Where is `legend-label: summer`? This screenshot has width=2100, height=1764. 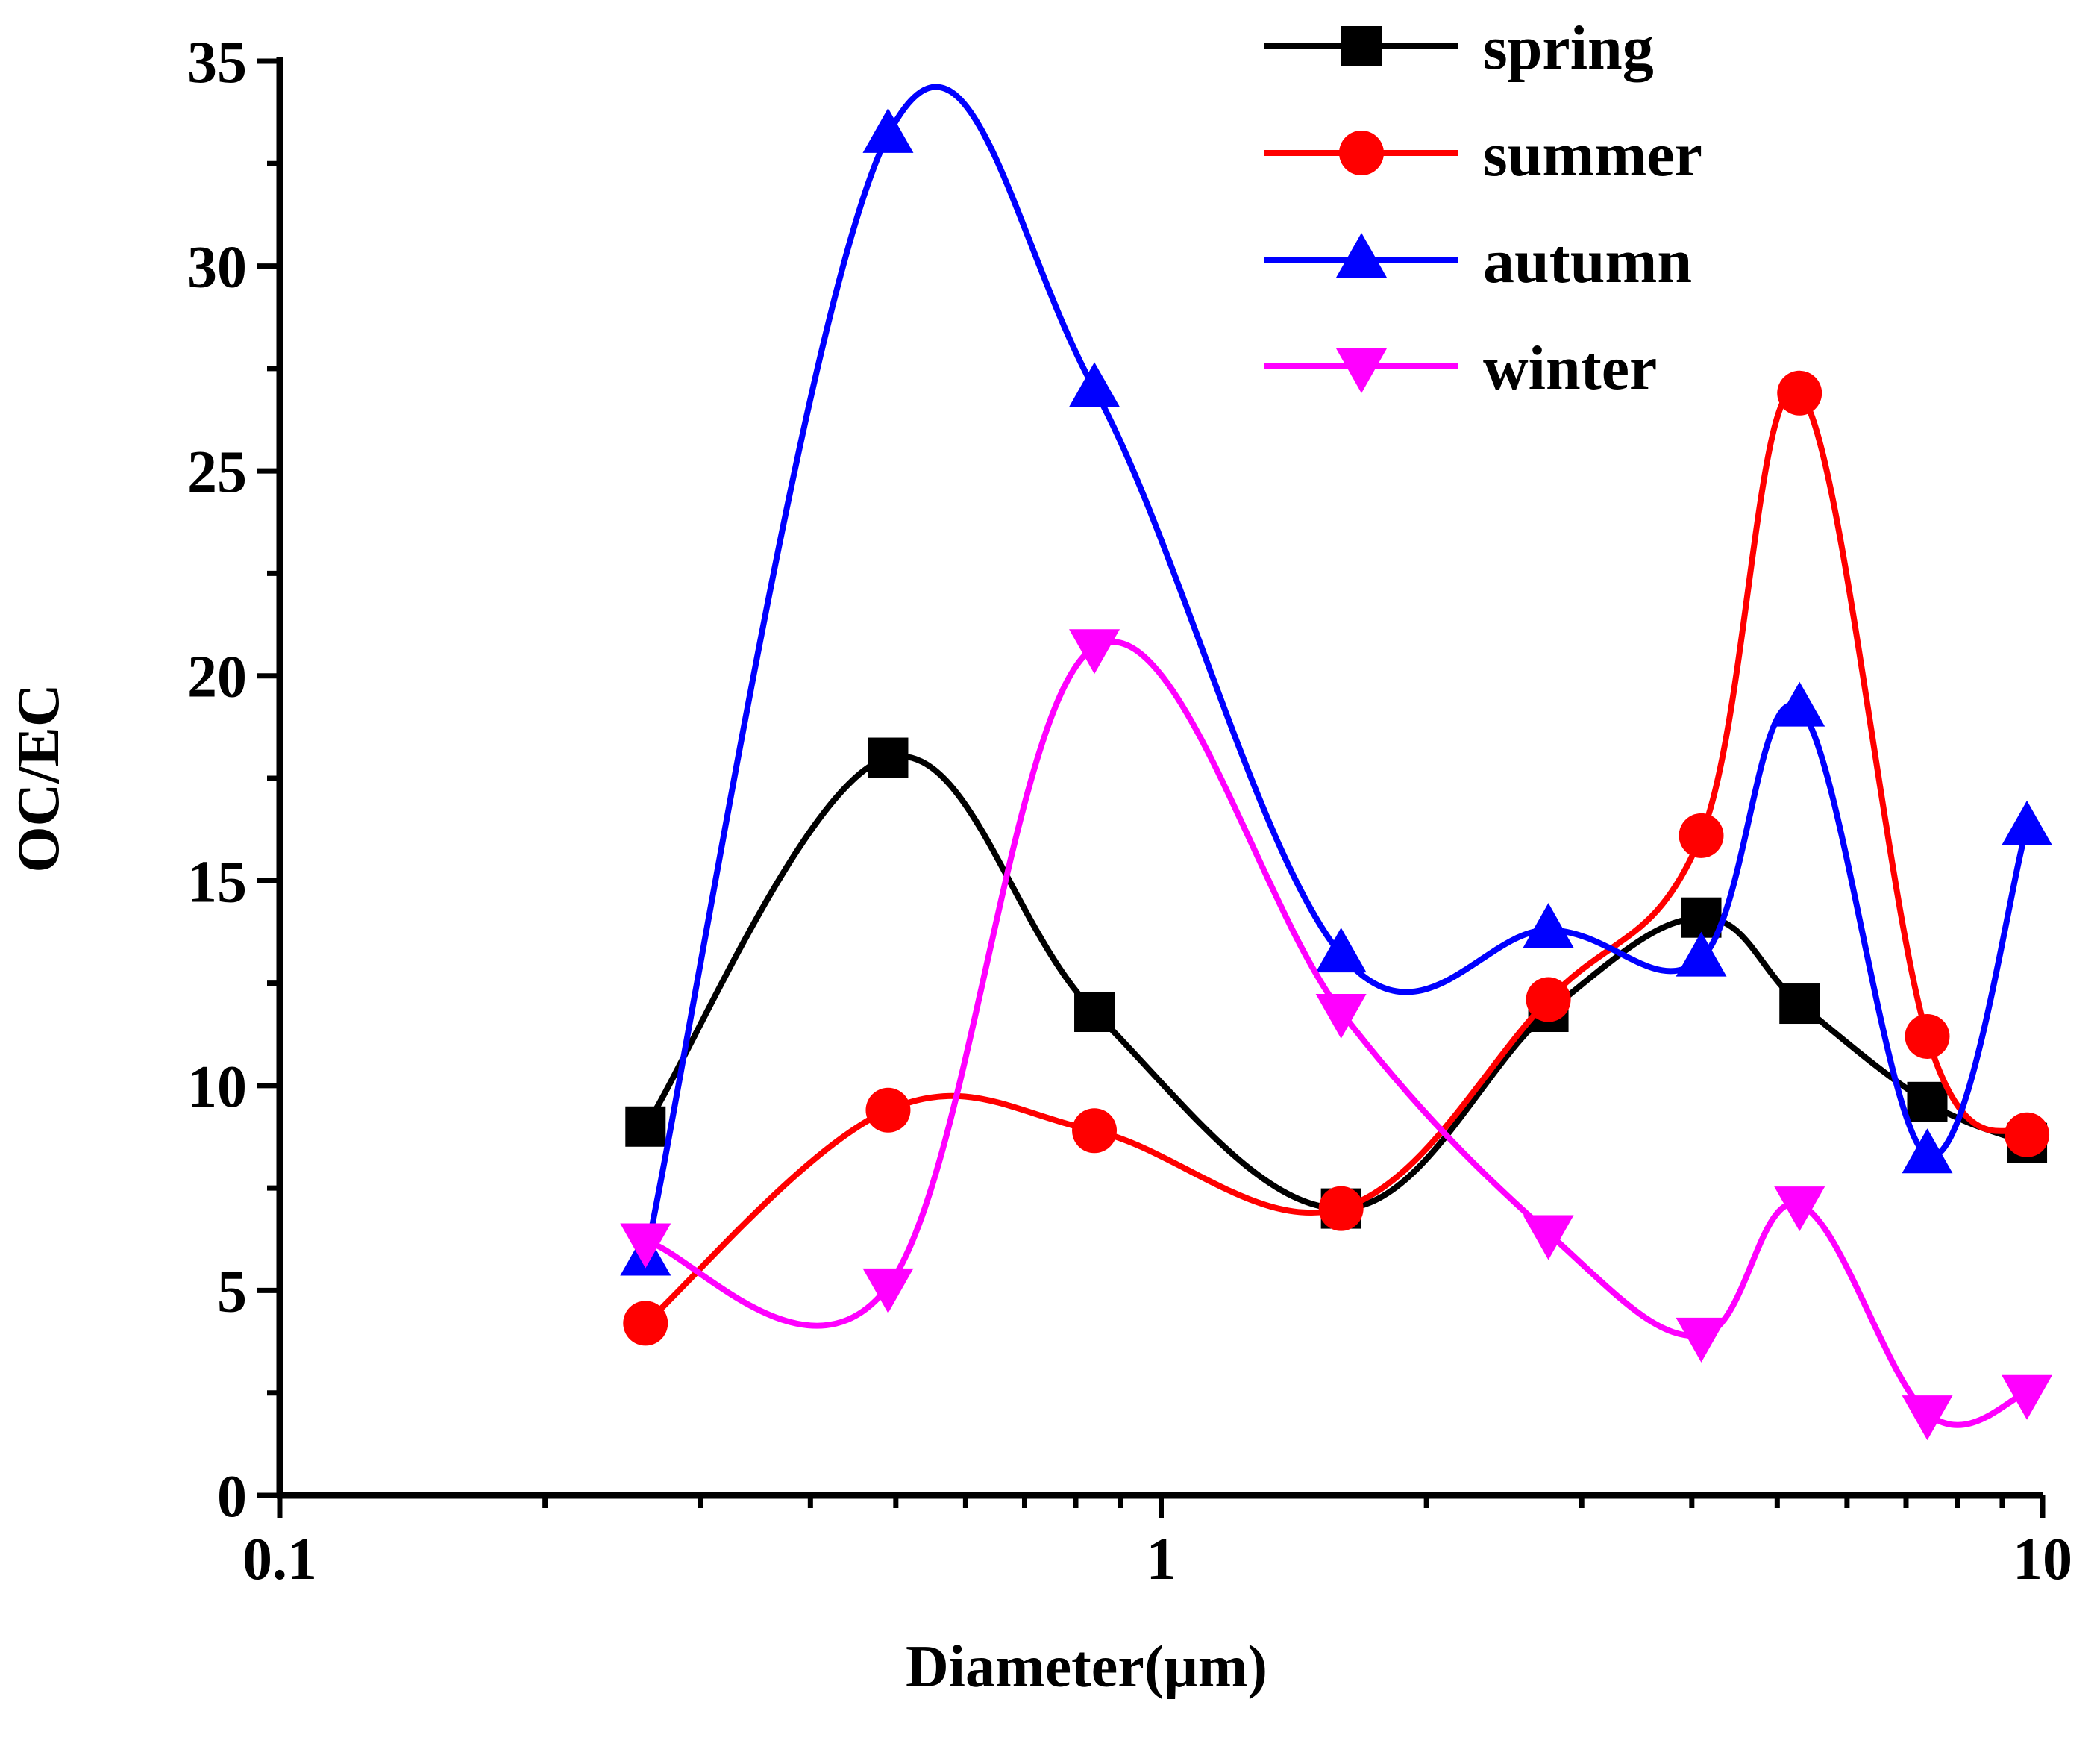
legend-label: summer is located at coordinates (1592, 155).